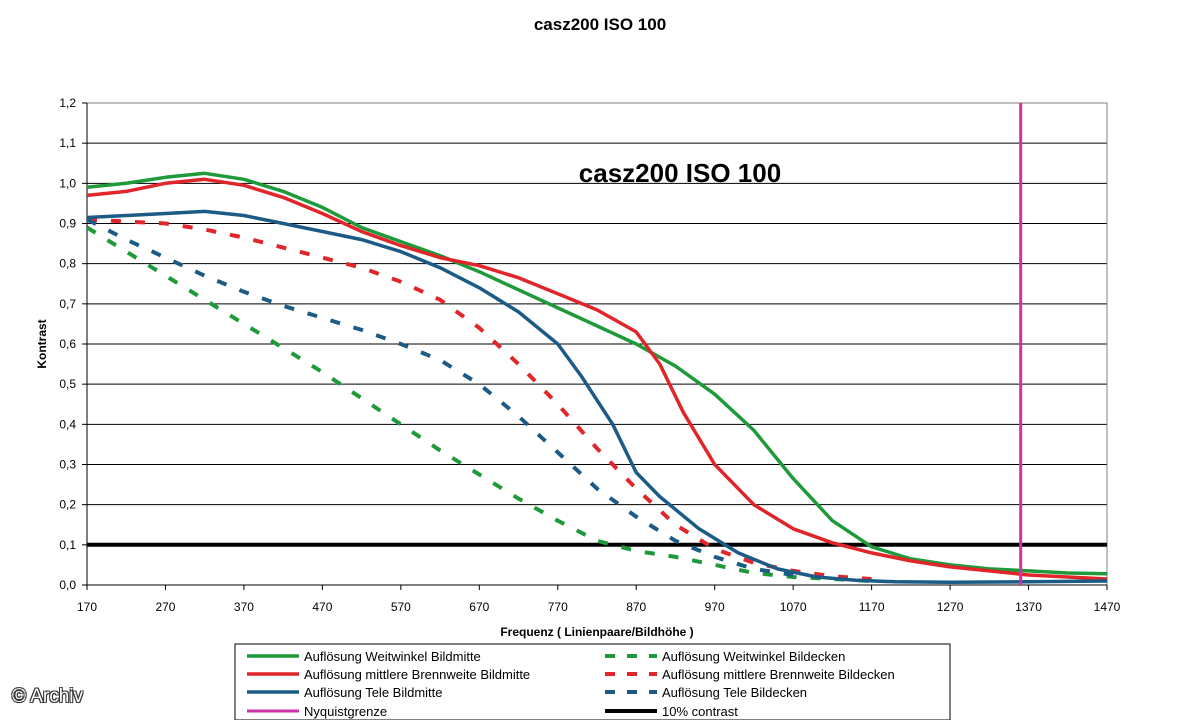 The image size is (1200, 720). What do you see at coordinates (42, 343) in the screenshot?
I see `y-axis-label: Kontrast` at bounding box center [42, 343].